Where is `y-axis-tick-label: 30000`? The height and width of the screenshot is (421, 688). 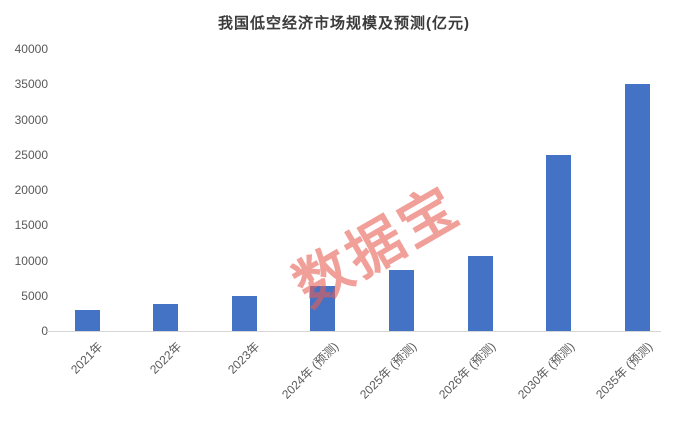
y-axis-tick-label: 30000 is located at coordinates (31, 119).